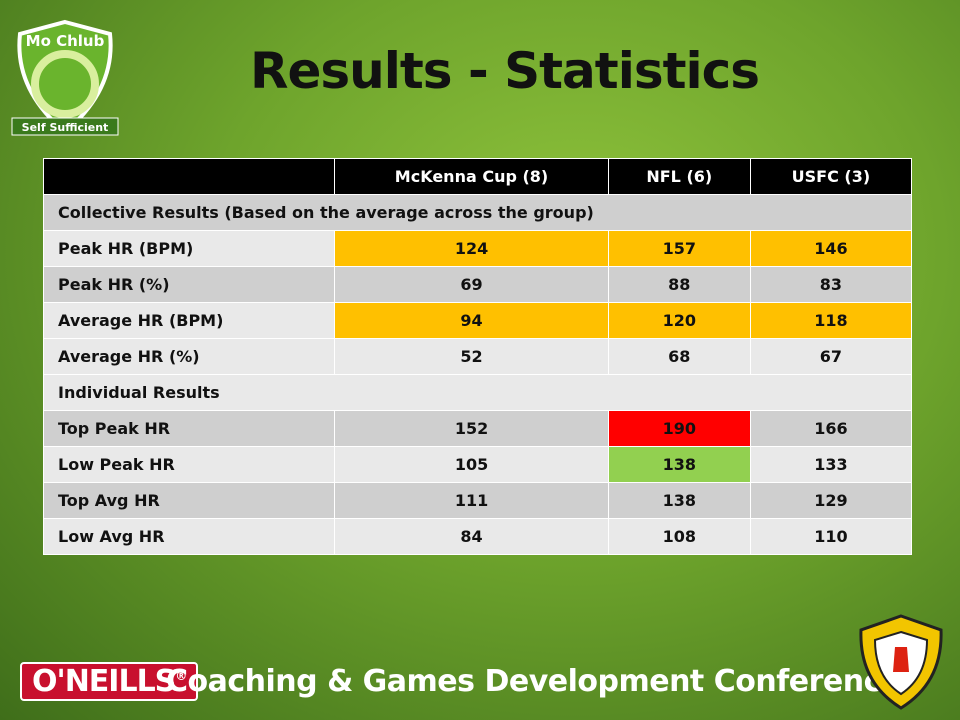 The height and width of the screenshot is (720, 960). What do you see at coordinates (189, 320) in the screenshot?
I see `row-label: Average HR (BPM)` at bounding box center [189, 320].